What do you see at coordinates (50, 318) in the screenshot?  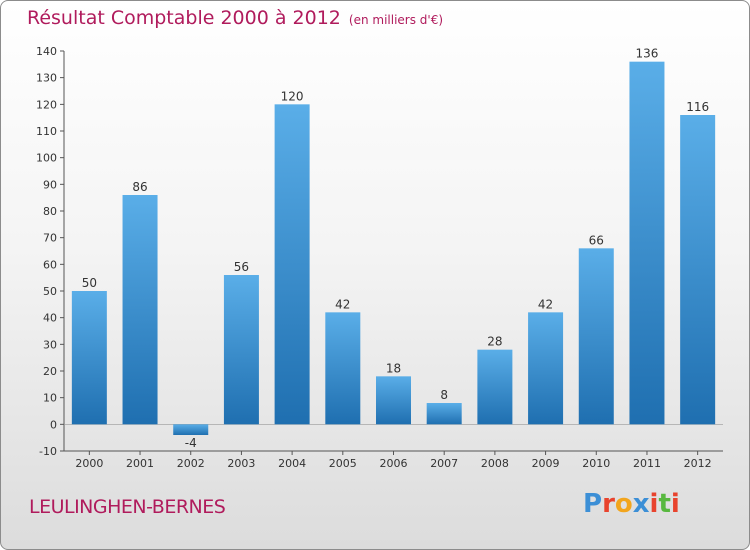 I see `y-tick-label: 40` at bounding box center [50, 318].